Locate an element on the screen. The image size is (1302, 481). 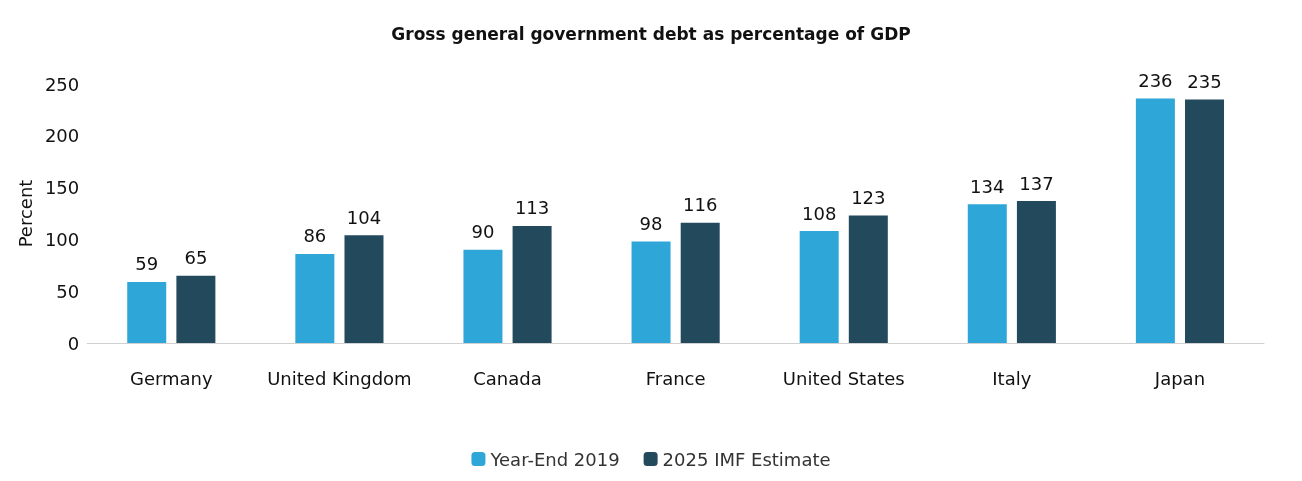
data-label: 104 is located at coordinates (364, 217).